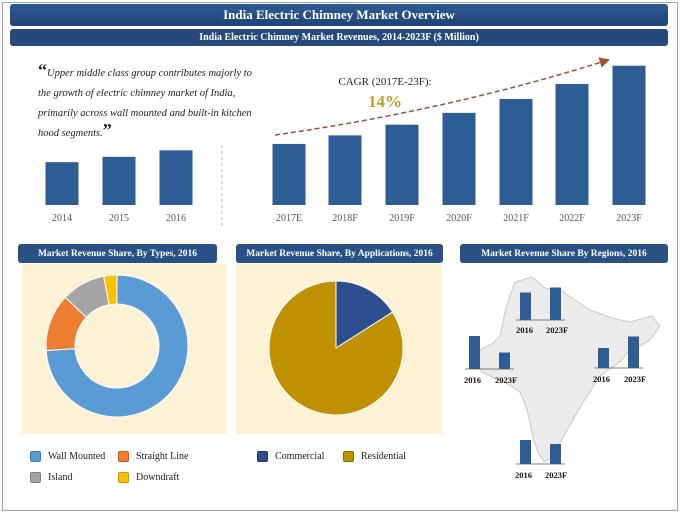 Image resolution: width=680 pixels, height=513 pixels. What do you see at coordinates (516, 151) in the screenshot?
I see `revenue-bar-2021f` at bounding box center [516, 151].